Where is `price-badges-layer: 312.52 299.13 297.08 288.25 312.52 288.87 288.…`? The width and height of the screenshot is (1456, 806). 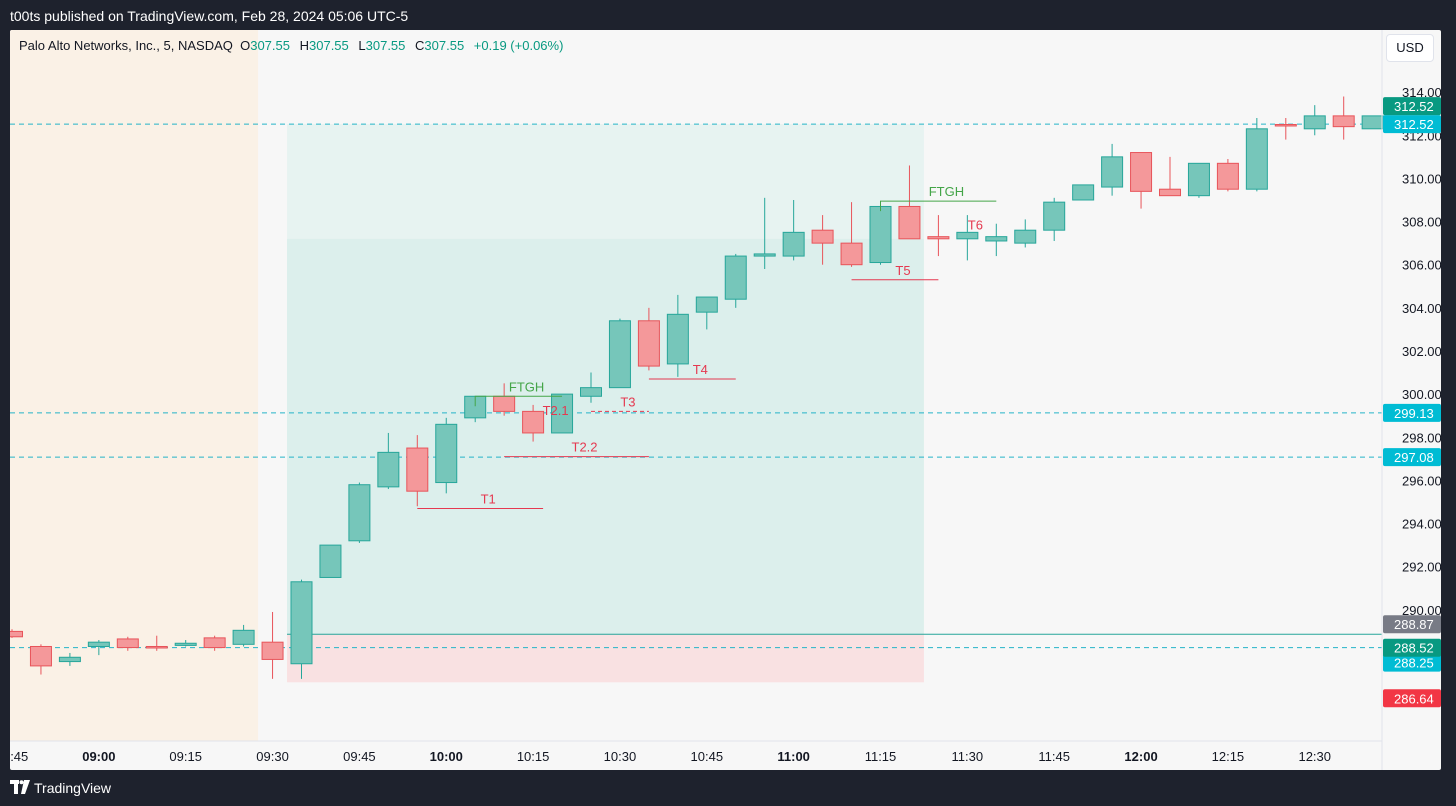
price-badges-layer: 312.52 299.13 297.08 288.25 312.52 288.87 288.… is located at coordinates (1412, 402).